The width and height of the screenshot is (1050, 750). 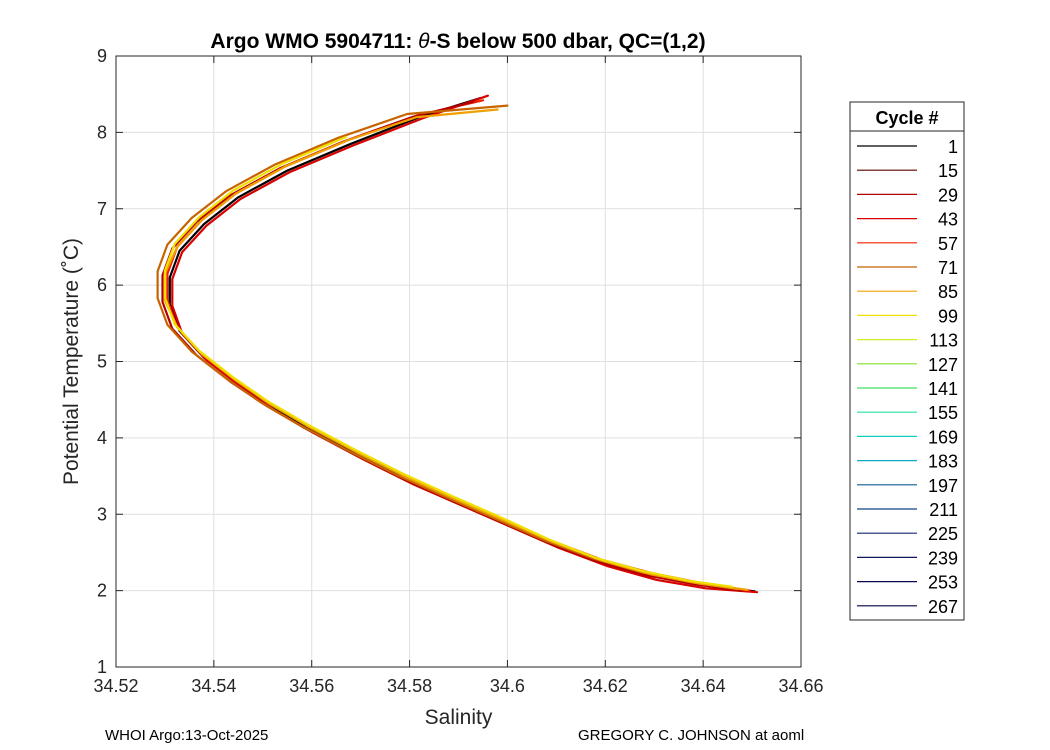 I want to click on footer-right: GREGORY C. JOHNSON at aoml, so click(x=691, y=735).